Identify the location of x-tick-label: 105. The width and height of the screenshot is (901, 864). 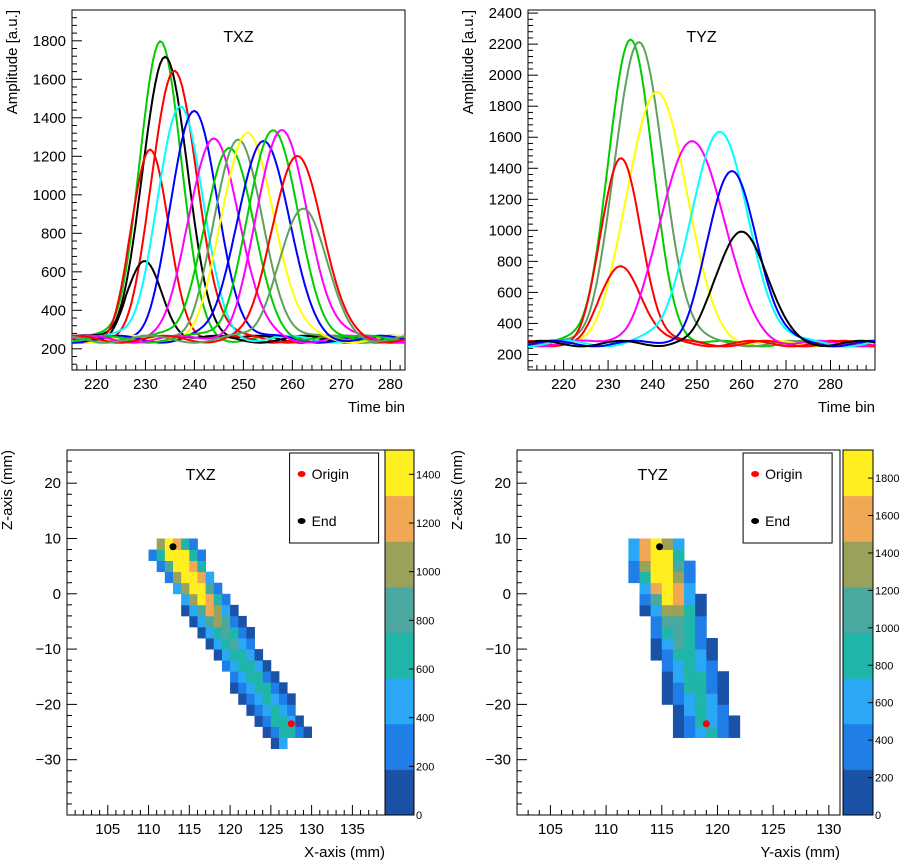
(550, 829).